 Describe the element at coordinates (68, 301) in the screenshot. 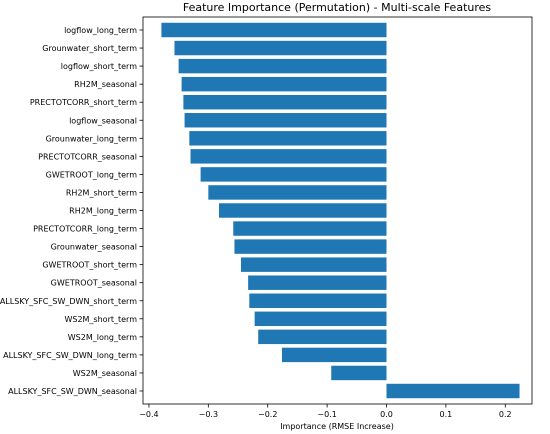

I see `y-tick-label: ALLSKY_SFC_SW_DWN_short_term` at that location.